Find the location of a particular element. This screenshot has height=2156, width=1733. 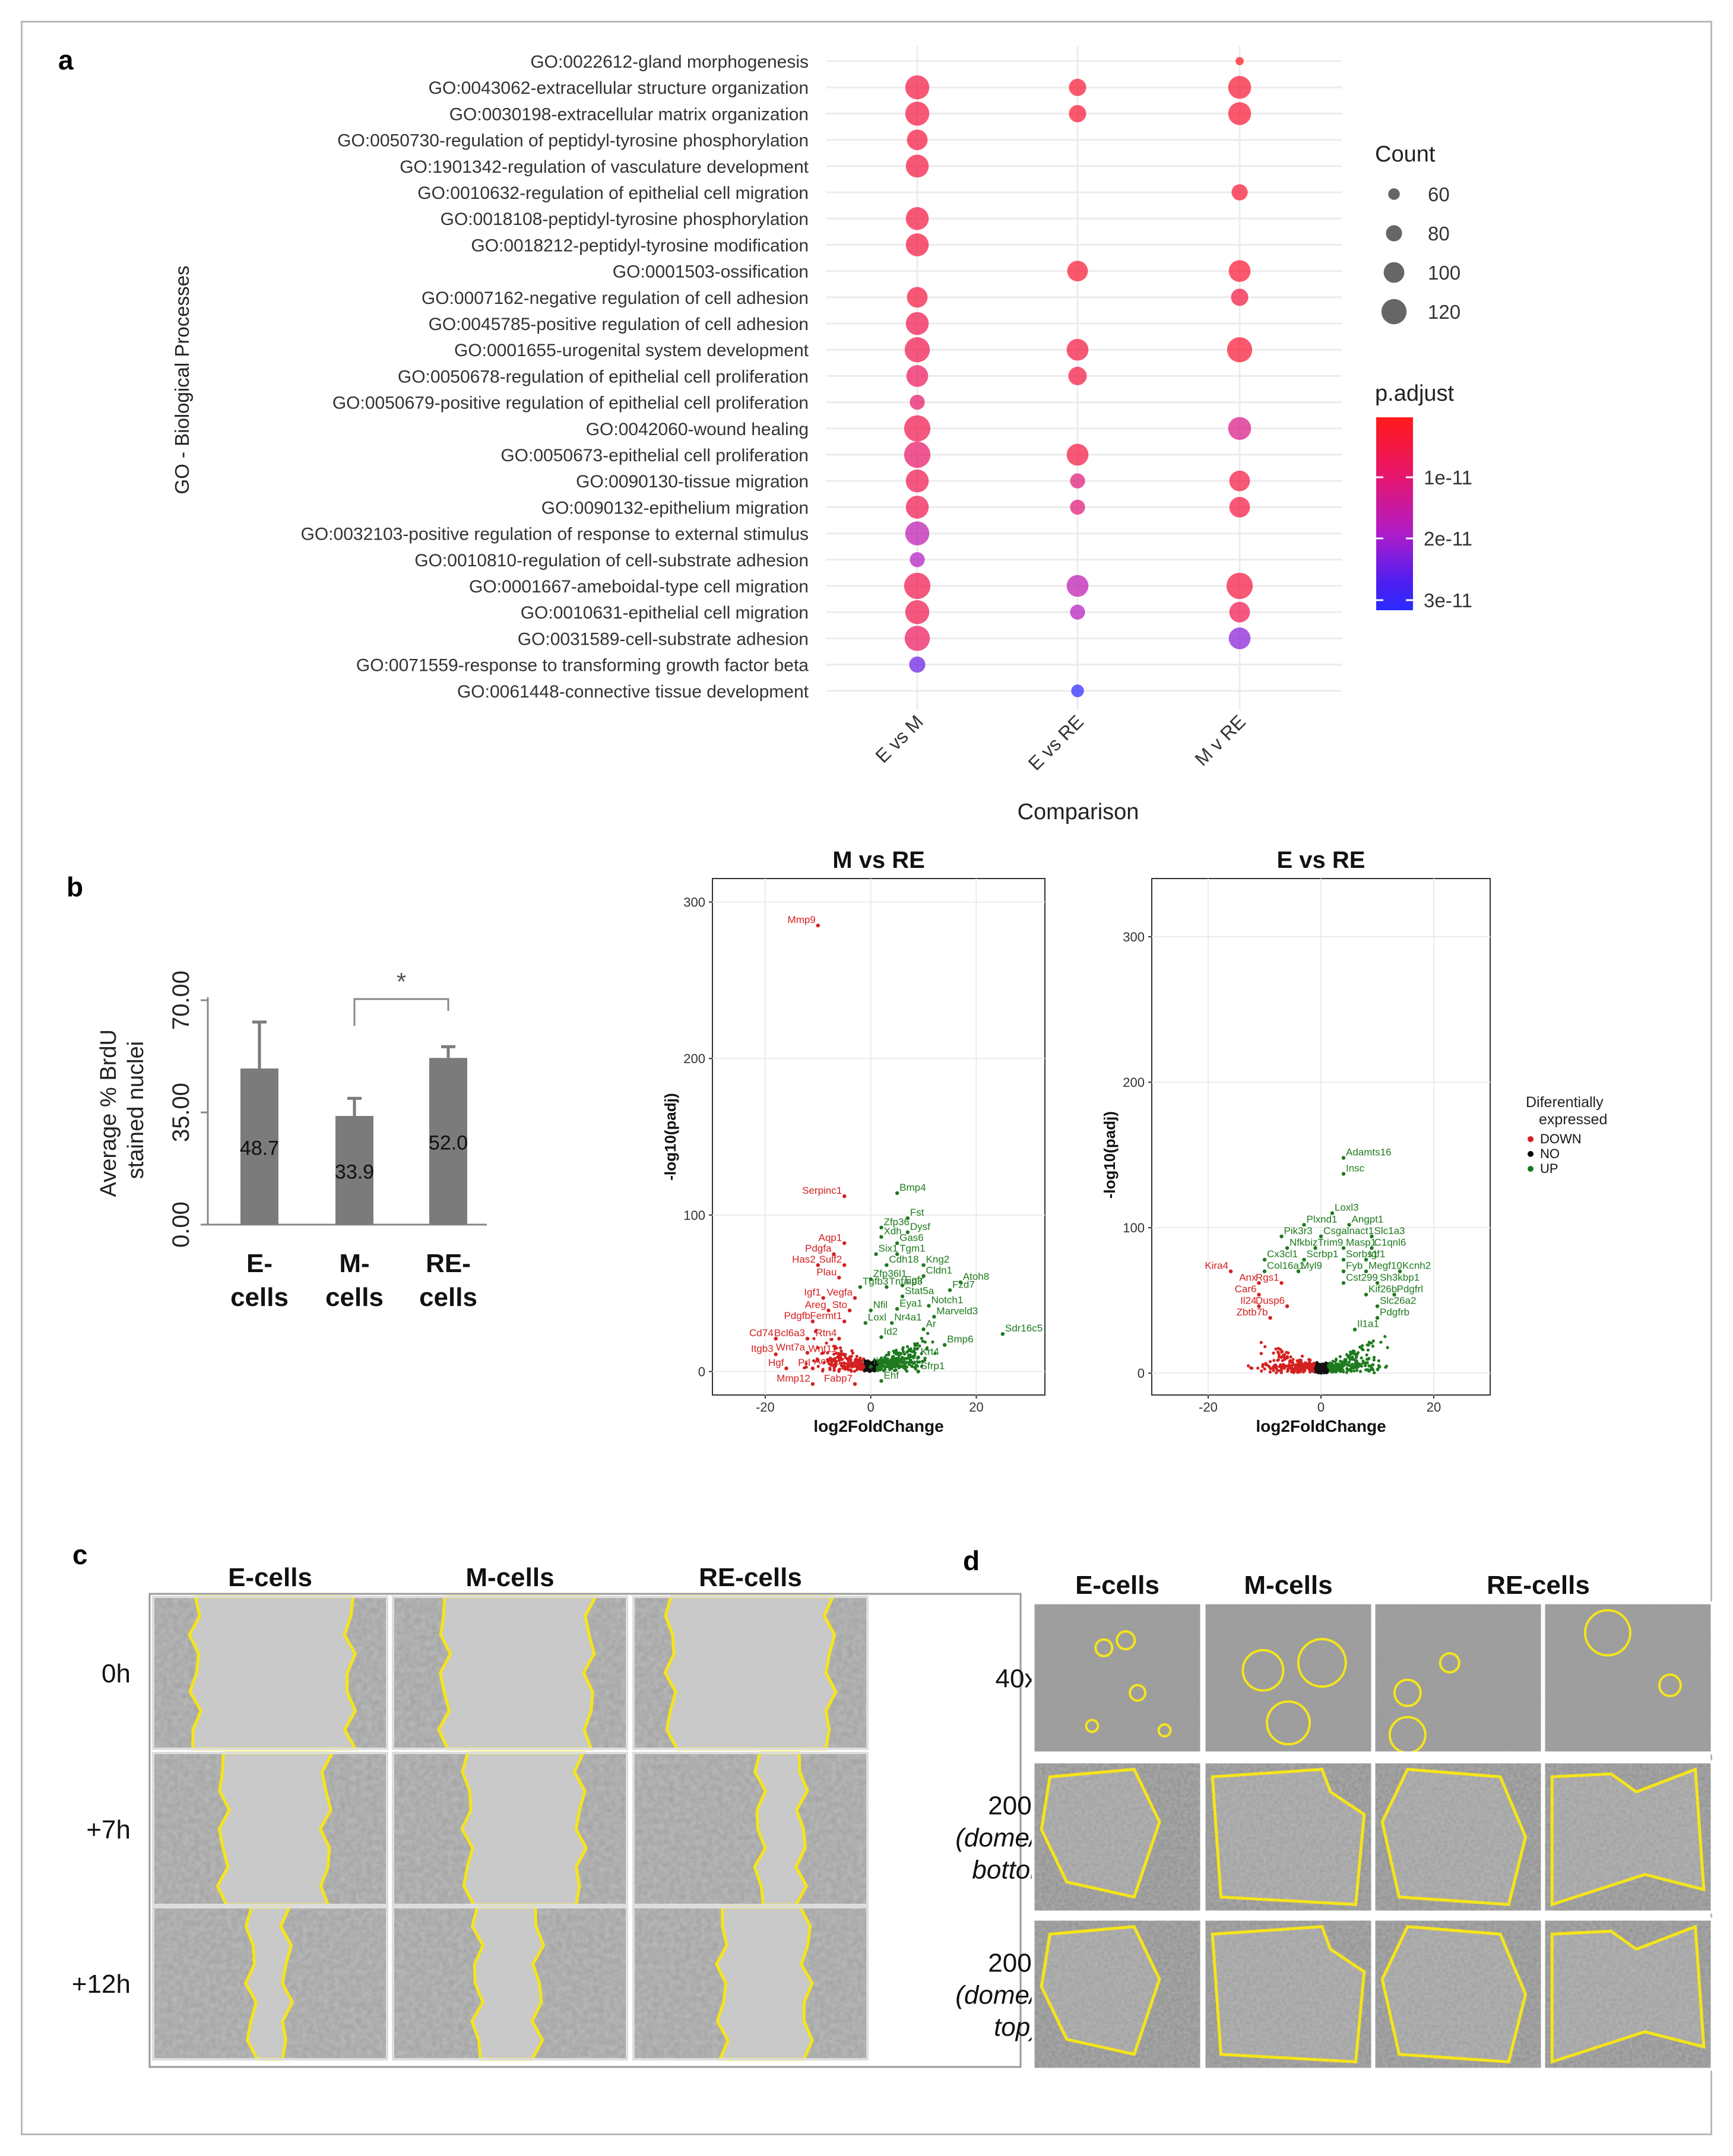

volcano-gene-label: Id2 is located at coordinates (891, 1331).